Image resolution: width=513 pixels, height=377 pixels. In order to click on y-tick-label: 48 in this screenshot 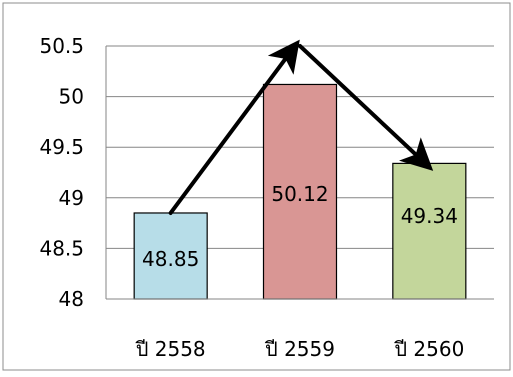, I will do `click(71, 299)`.